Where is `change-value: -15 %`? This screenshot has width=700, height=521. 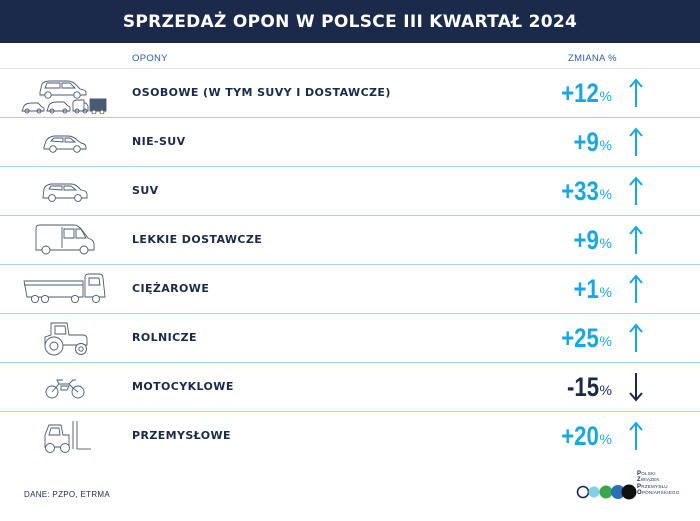 change-value: -15 % is located at coordinates (586, 387).